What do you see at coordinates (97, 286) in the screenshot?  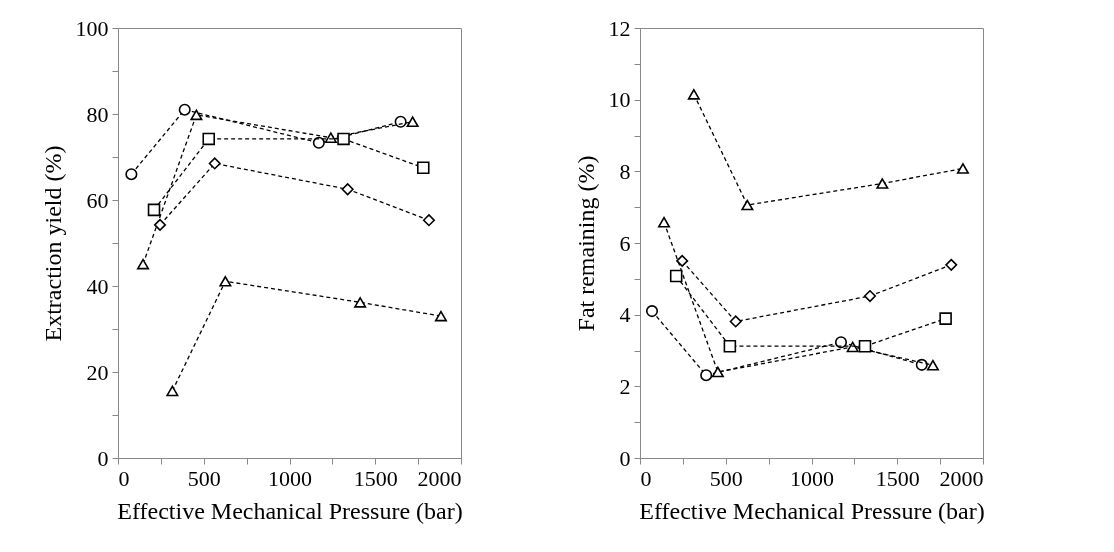 I see `y-tick-label: 40` at bounding box center [97, 286].